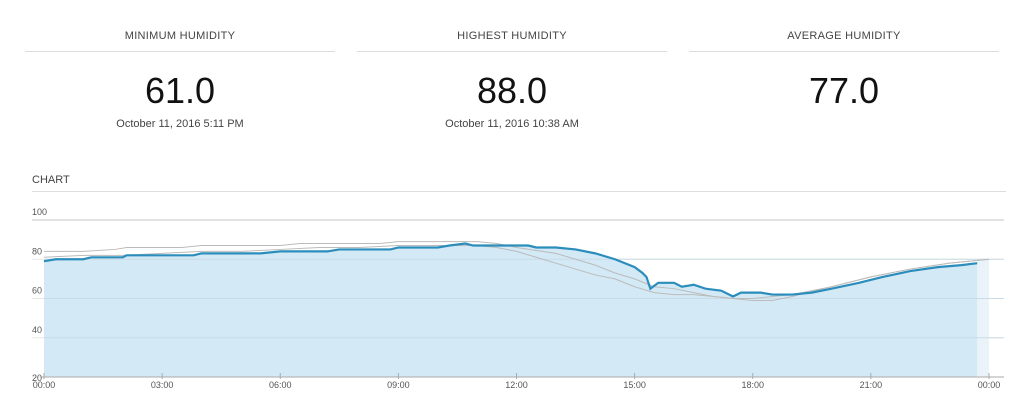 Image resolution: width=1024 pixels, height=406 pixels. I want to click on main-series-line, so click(510, 270).